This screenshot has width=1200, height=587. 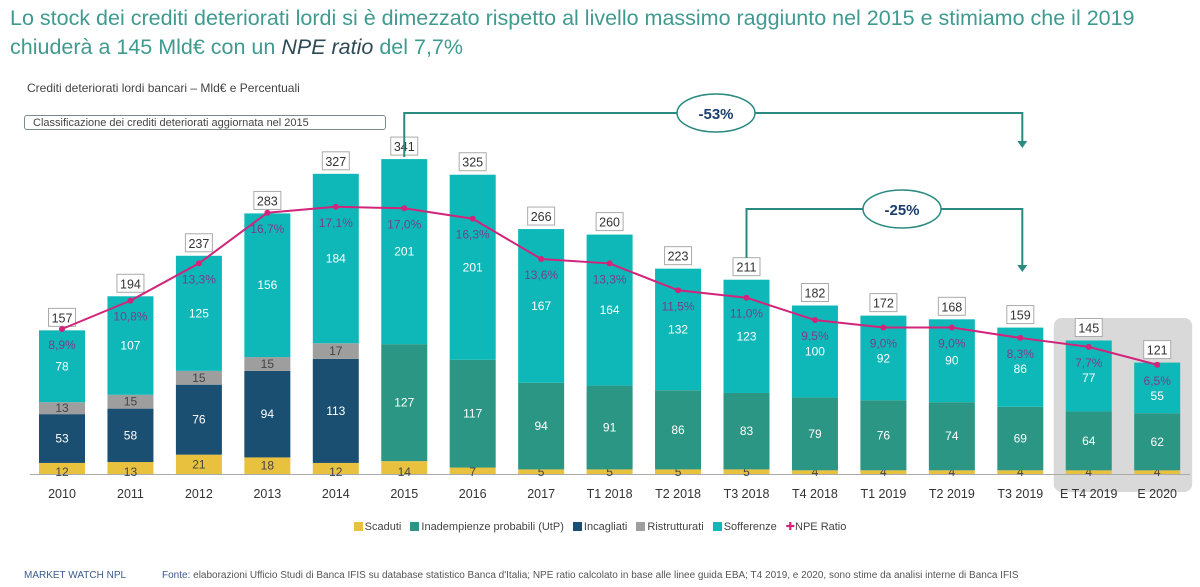 I want to click on data-label: 113, so click(x=335, y=411).